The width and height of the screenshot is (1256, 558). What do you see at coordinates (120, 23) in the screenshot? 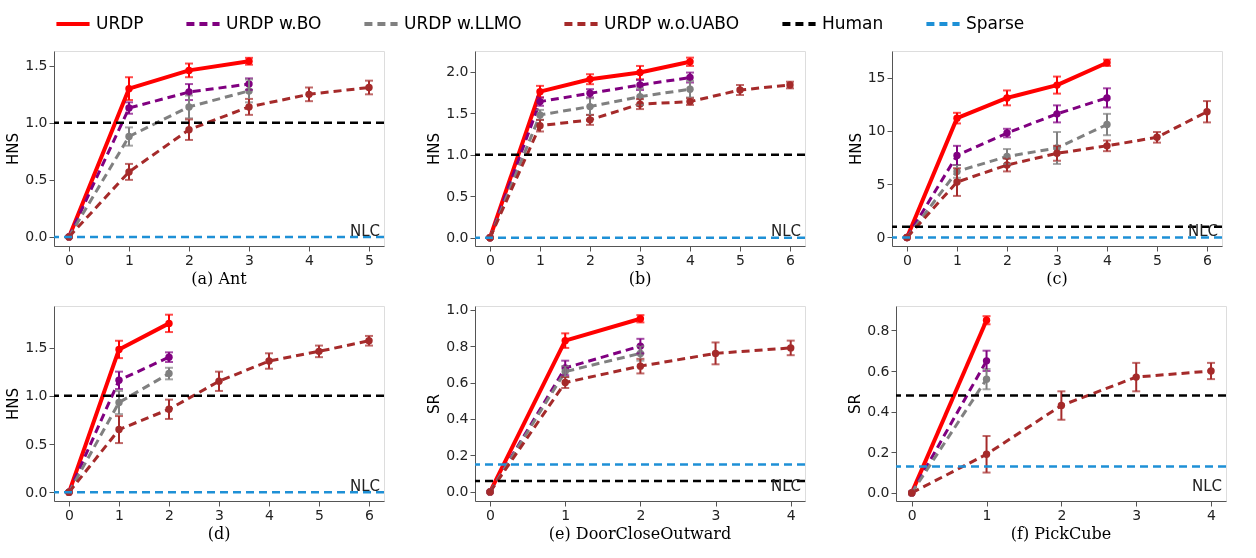
I see `legend-label: URDP` at bounding box center [120, 23].